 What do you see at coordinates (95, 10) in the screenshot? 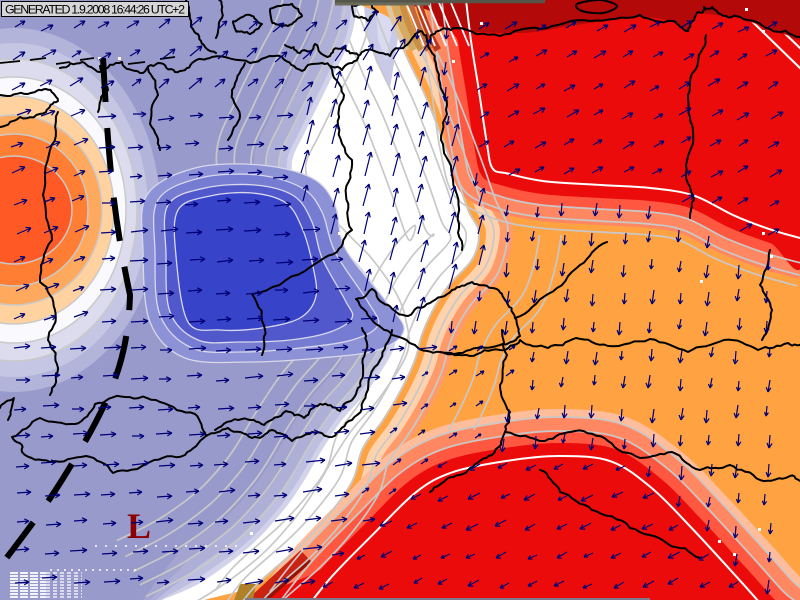
I see `svg-text:GENERATED 1.9.2008 16:44:26 UT: GENERATED 1.9.2008 16:44:26 UTC+2` at bounding box center [95, 10].